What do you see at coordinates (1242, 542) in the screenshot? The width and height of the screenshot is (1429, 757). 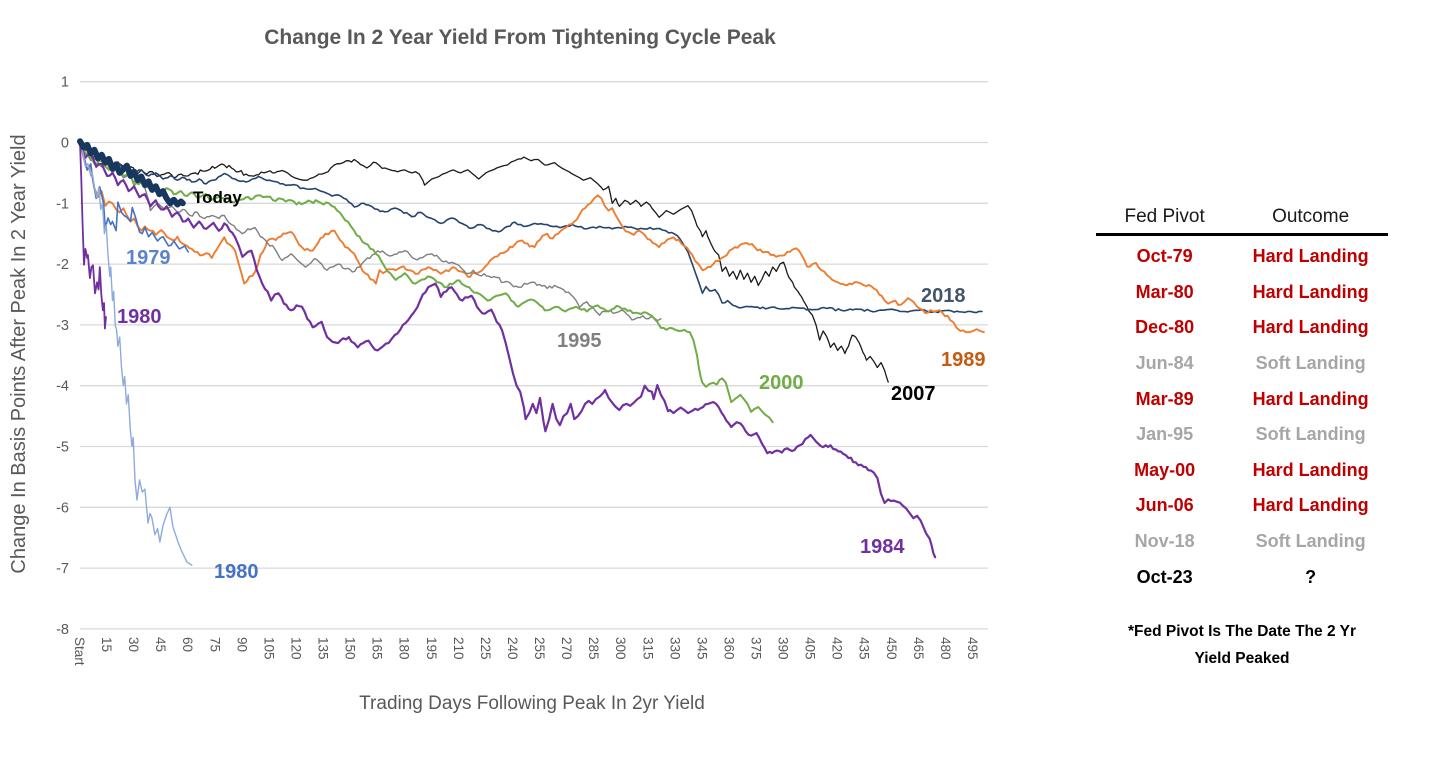 I see `table-row: Nov-18 Soft Landing` at bounding box center [1242, 542].